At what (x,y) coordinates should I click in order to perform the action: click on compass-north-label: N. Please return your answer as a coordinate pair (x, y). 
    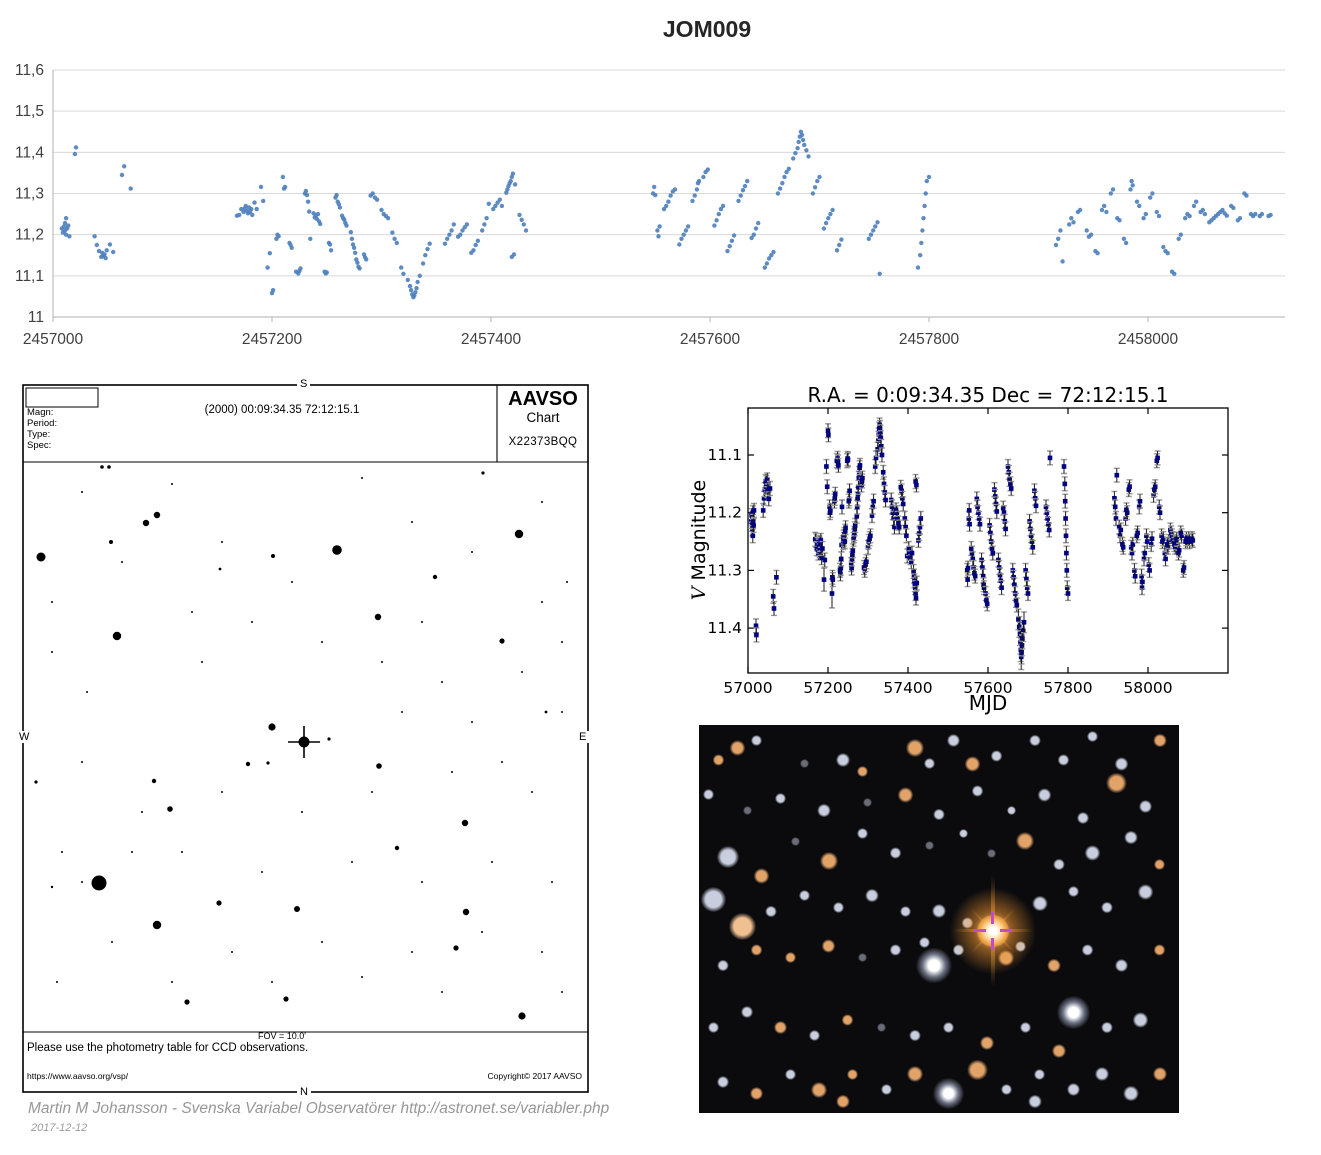
    Looking at the image, I should click on (304, 1092).